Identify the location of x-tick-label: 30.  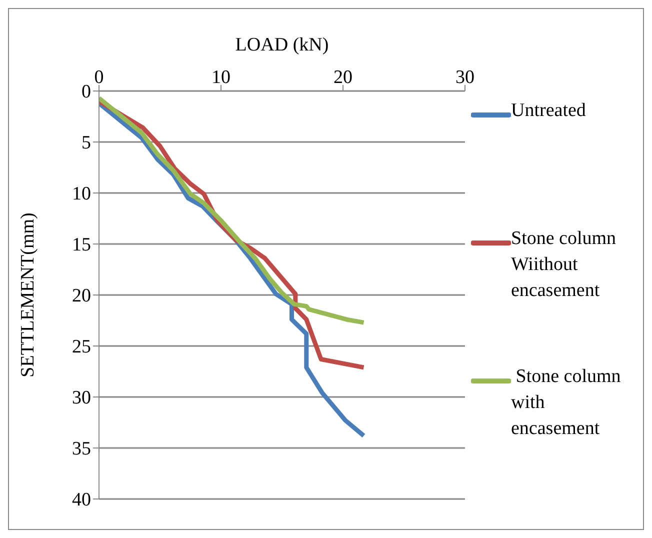
(465, 77).